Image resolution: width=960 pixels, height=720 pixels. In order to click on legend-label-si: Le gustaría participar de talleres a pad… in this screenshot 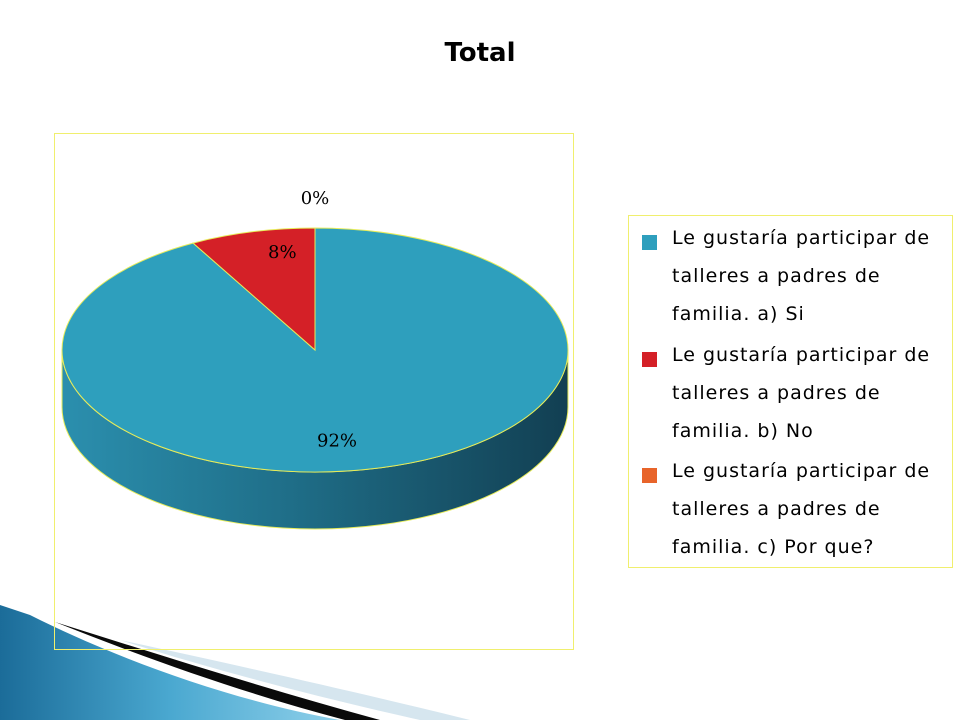, I will do `click(801, 276)`.